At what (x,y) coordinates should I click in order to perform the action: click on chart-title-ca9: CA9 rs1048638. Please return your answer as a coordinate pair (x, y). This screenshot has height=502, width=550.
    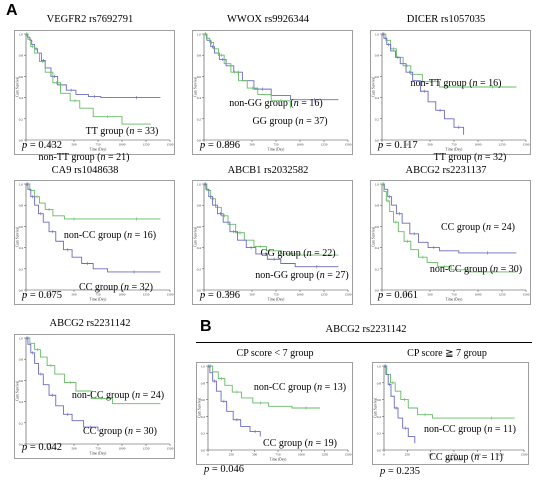
    Looking at the image, I should click on (85, 170).